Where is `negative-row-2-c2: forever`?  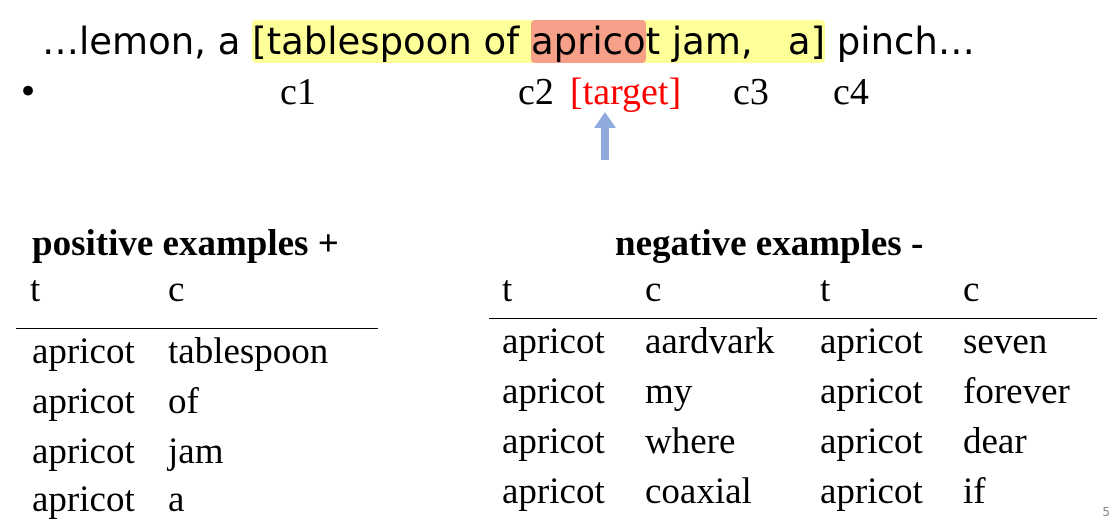
negative-row-2-c2: forever is located at coordinates (1016, 391).